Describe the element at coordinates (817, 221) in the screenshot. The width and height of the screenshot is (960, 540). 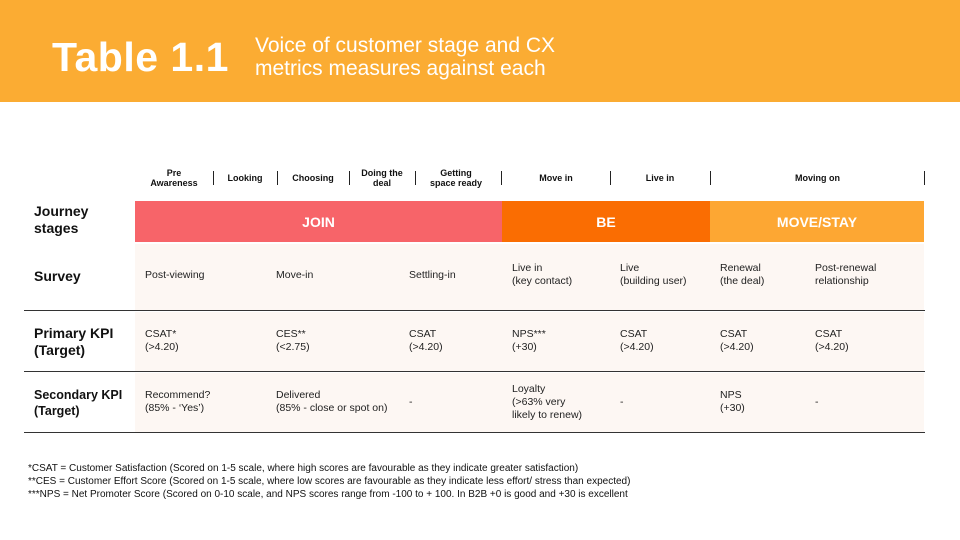
I see `band-move-stay: MOVE/STAY` at that location.